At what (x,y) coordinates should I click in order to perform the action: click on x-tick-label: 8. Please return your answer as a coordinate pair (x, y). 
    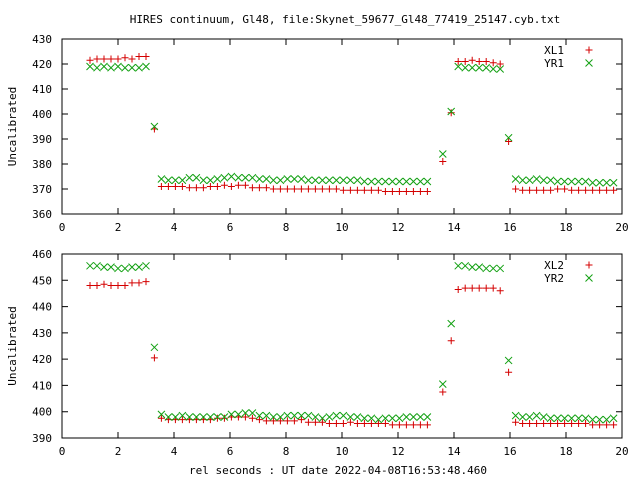
    Looking at the image, I should click on (286, 451).